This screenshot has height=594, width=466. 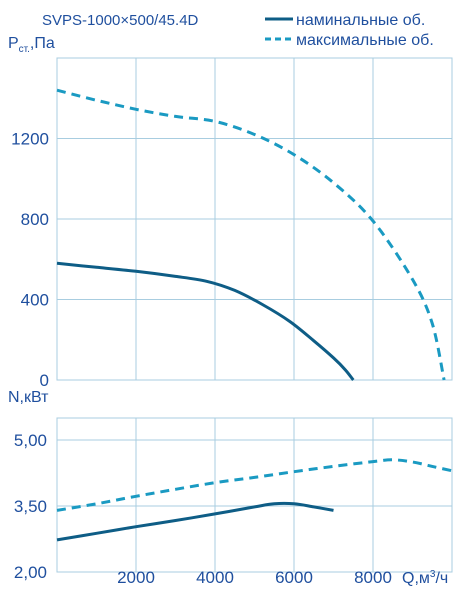 I want to click on pressure-axis-label: Pст.,Па, so click(x=31, y=45).